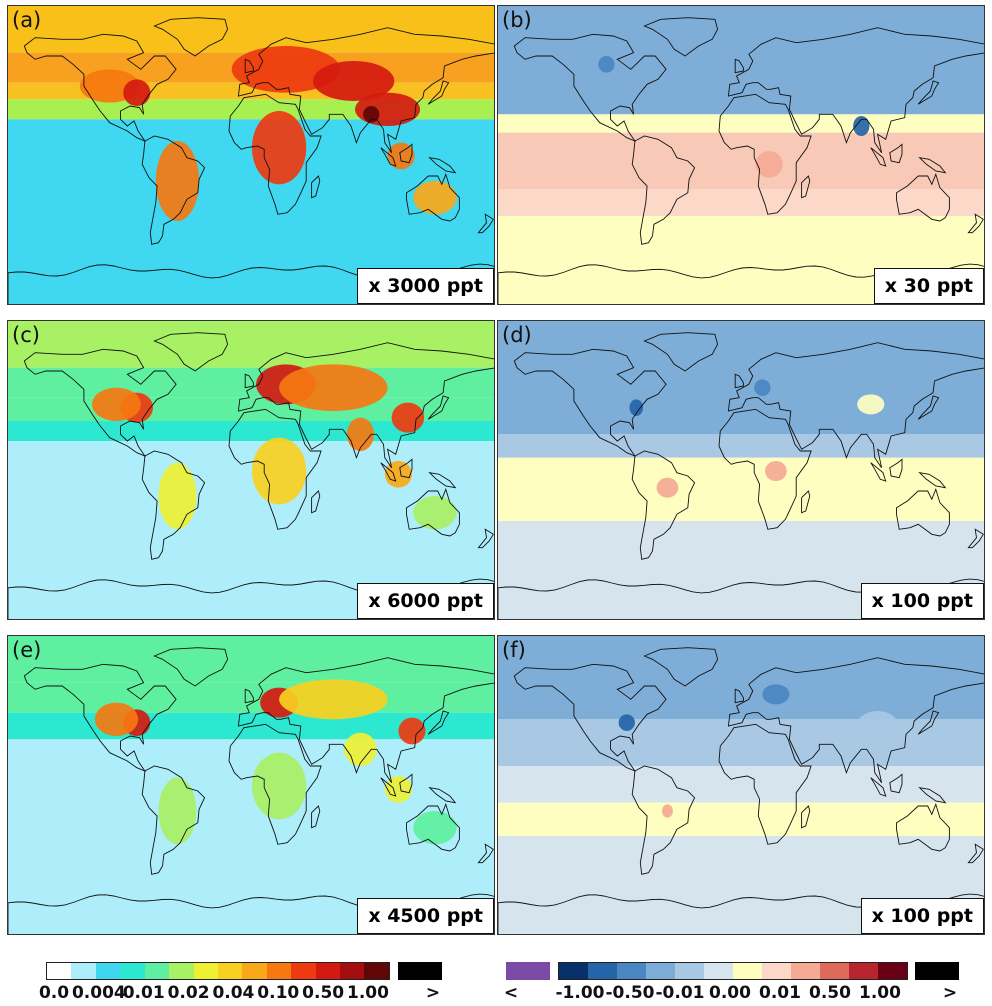 This screenshot has height=1006, width=992. I want to click on colorbar-absolute, so click(218, 971).